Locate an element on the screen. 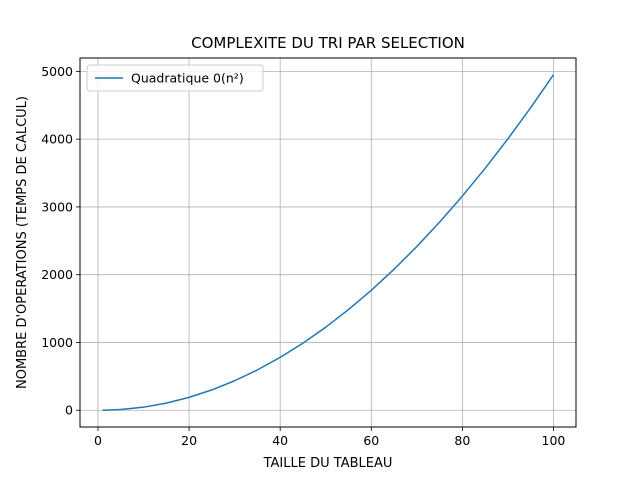 The height and width of the screenshot is (480, 640). y-tick-label: 1000 is located at coordinates (57, 342).